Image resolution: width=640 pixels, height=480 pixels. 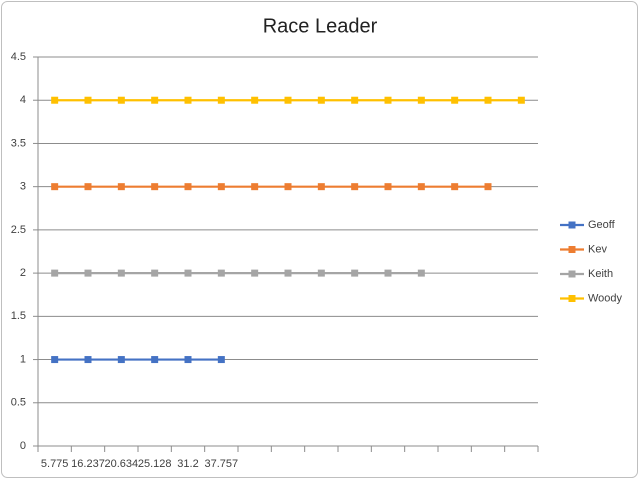 I want to click on y-tick-label: 1.5, so click(x=18, y=316).